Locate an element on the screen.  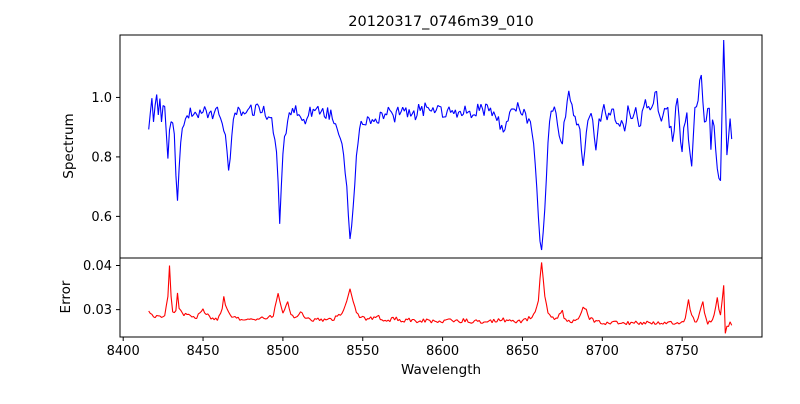
spectrum-ytick-label: 0.8 is located at coordinates (101, 157).